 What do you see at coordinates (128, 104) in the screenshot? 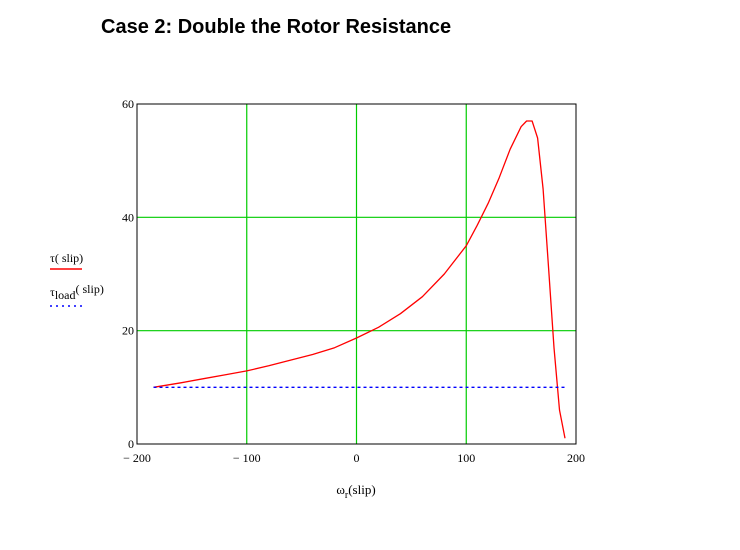
I see `y-tick-label: 60` at bounding box center [128, 104].